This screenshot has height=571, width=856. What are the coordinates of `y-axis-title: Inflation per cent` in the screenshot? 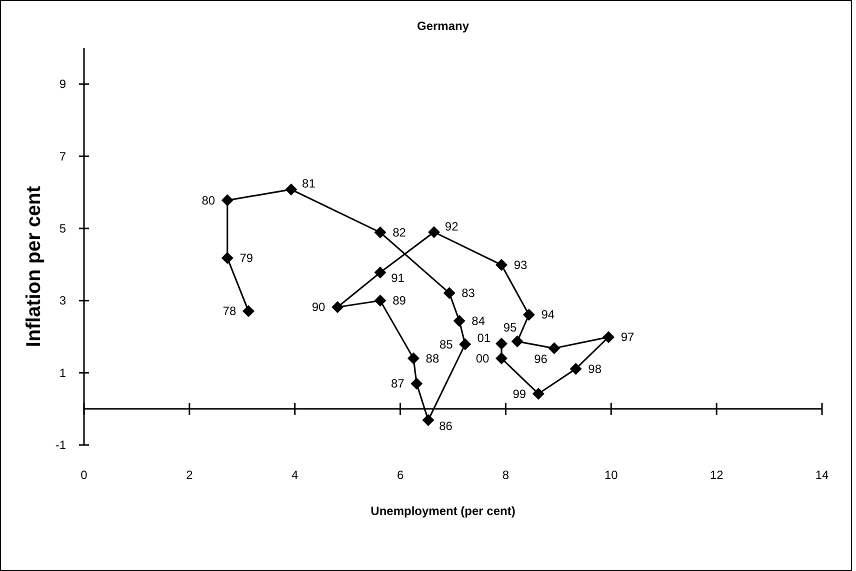 It's located at (34, 267).